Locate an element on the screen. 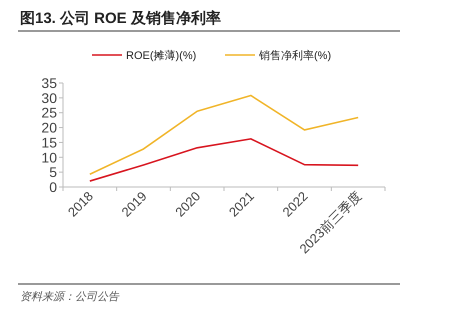 This screenshot has width=457, height=320. y-tick-label: 35 is located at coordinates (49, 83).